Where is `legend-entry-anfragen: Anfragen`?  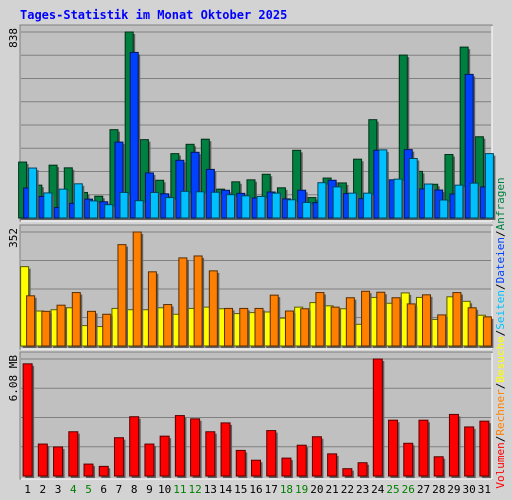
legend-entry-anfragen: Anfragen is located at coordinates (500, 203).